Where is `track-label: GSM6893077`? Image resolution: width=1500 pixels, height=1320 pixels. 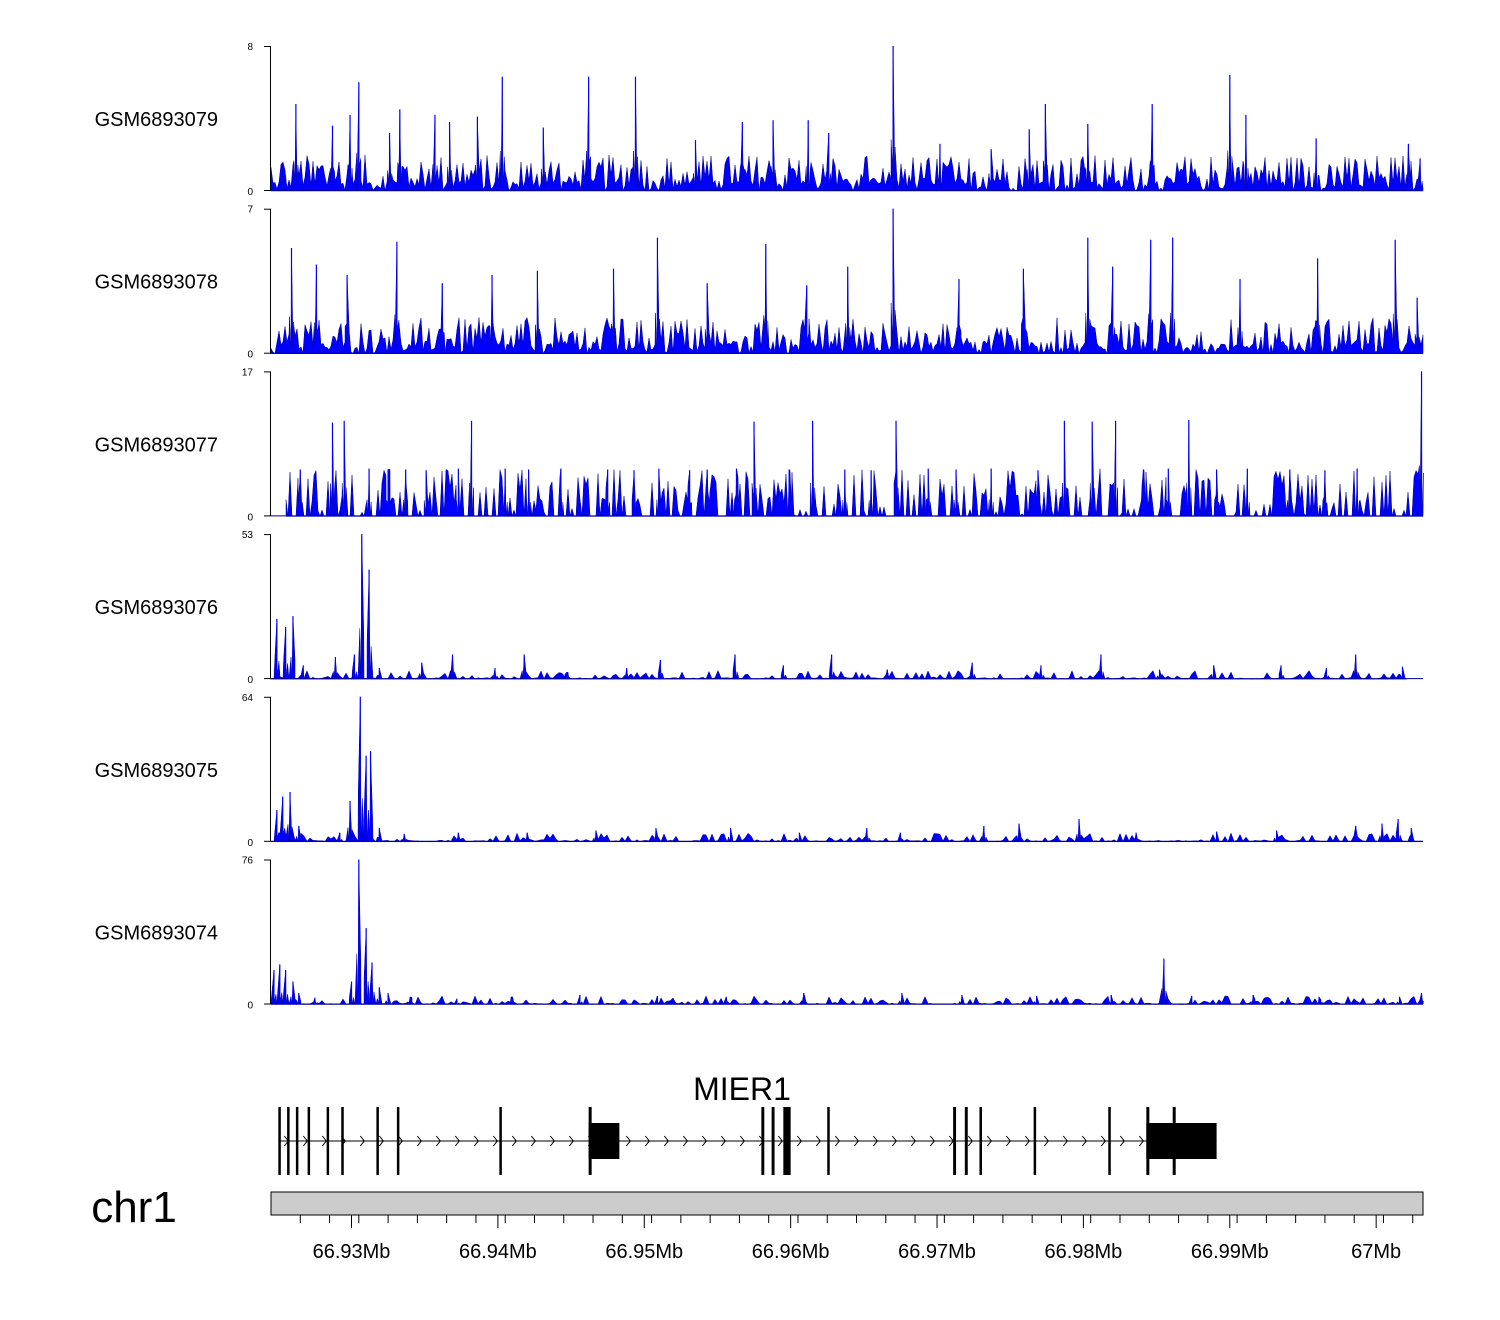
track-label: GSM6893077 is located at coordinates (156, 445).